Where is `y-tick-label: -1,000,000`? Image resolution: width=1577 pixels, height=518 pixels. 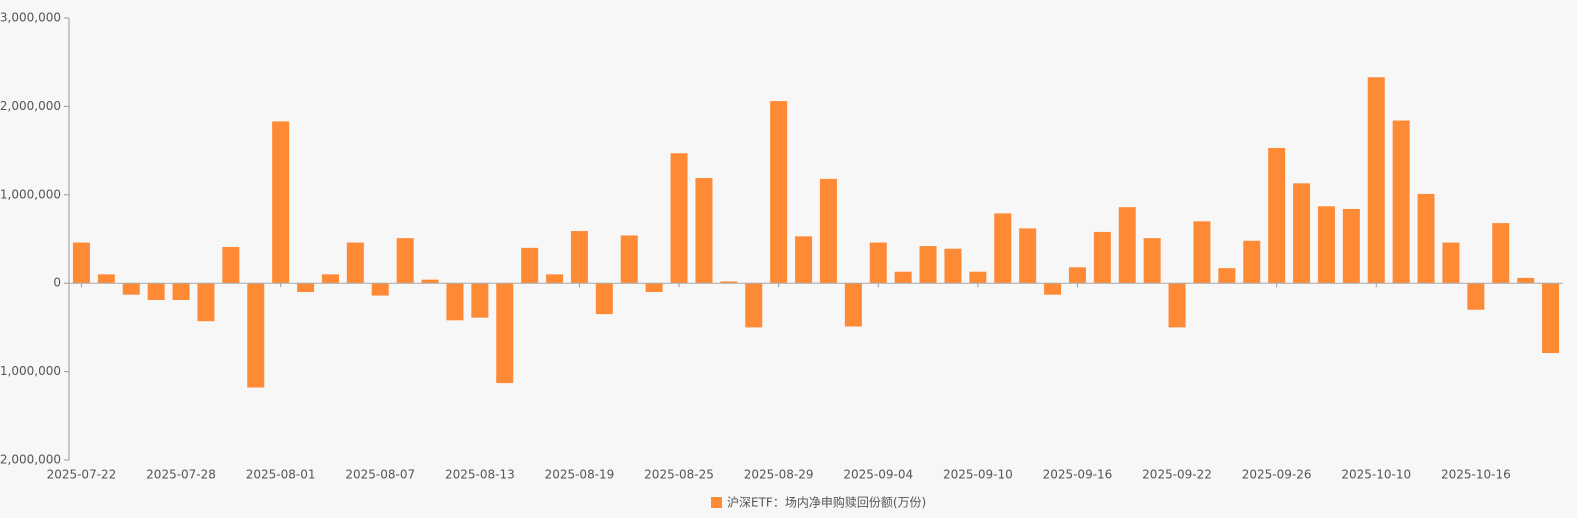 y-tick-label: -1,000,000 is located at coordinates (30, 371).